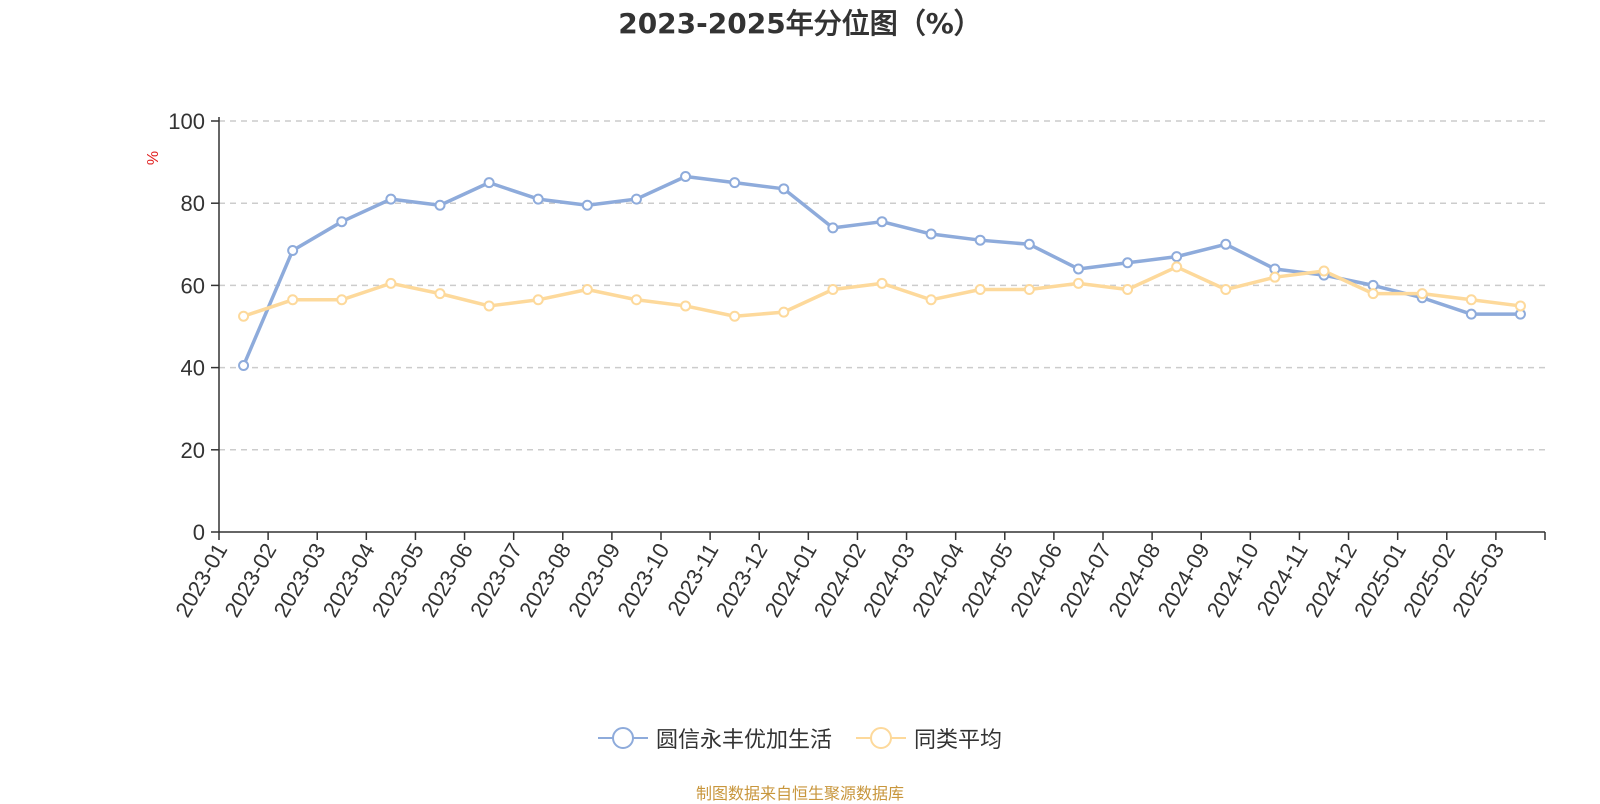 The image size is (1600, 804). What do you see at coordinates (199, 532) in the screenshot?
I see `y-tick-label: 0` at bounding box center [199, 532].